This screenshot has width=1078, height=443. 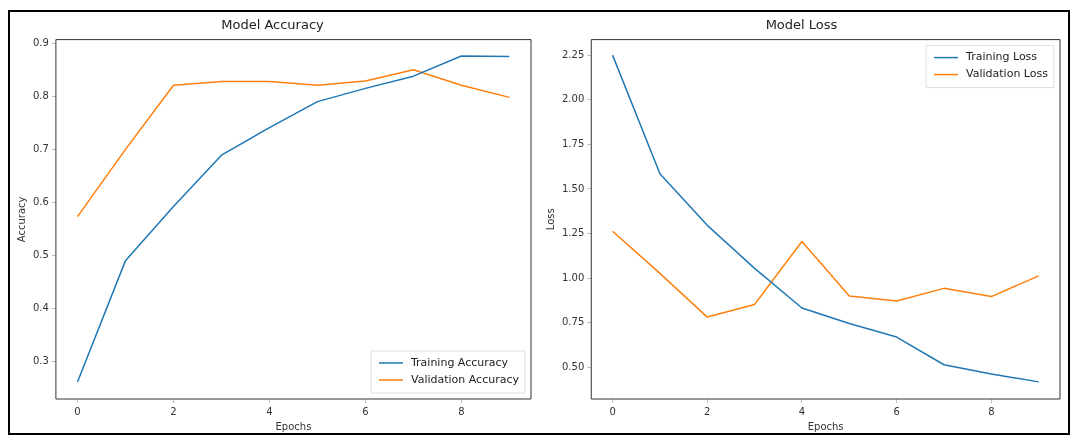 I want to click on chart-title: Model Accuracy, so click(x=273, y=25).